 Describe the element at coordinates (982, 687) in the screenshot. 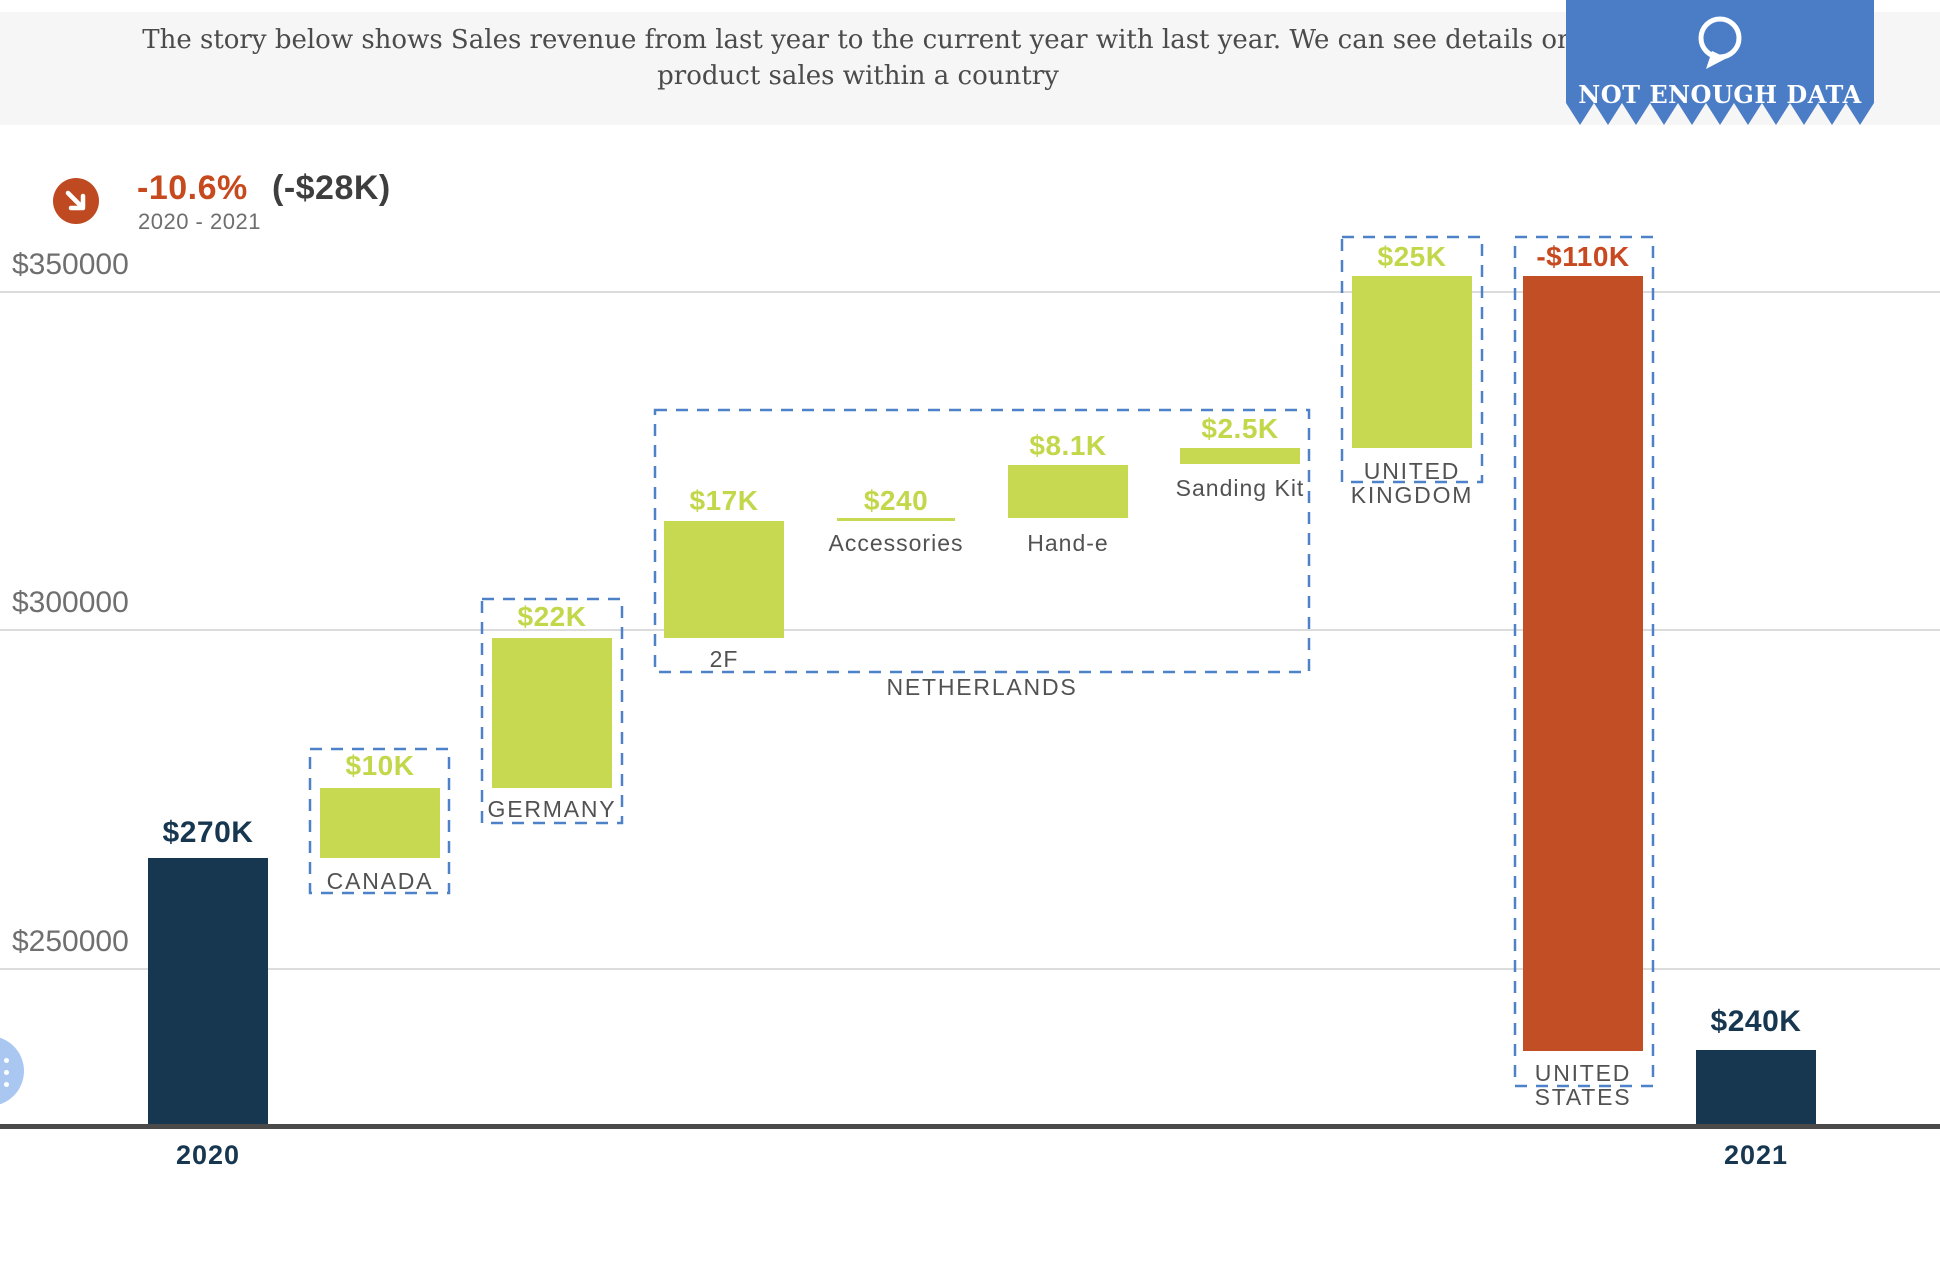

I see `category-label-netherlands: NETHERLANDS` at that location.